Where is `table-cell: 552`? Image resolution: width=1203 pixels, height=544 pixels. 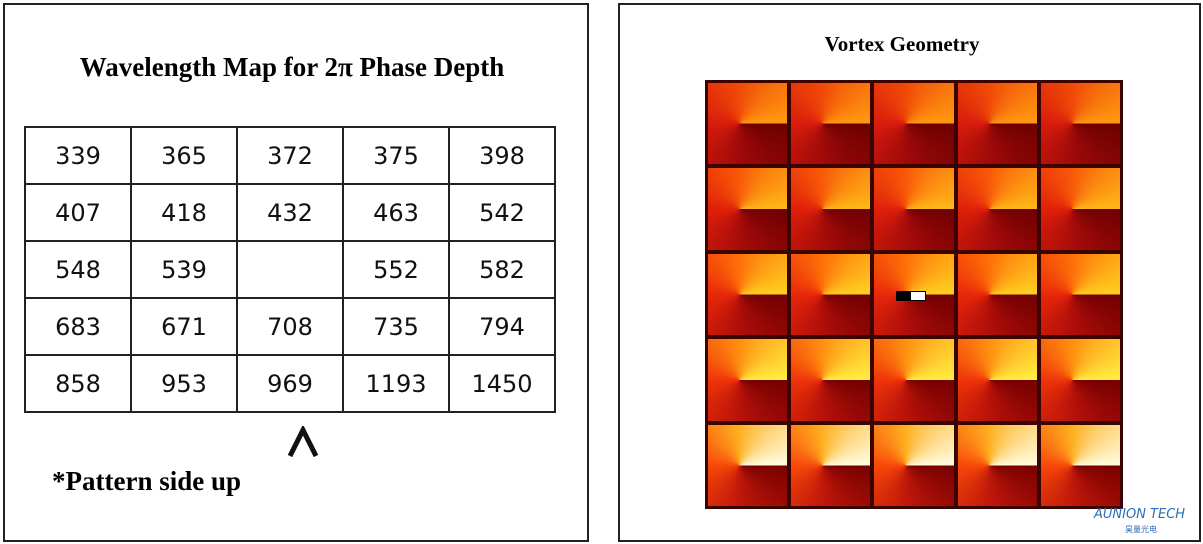 table-cell: 552 is located at coordinates (396, 269).